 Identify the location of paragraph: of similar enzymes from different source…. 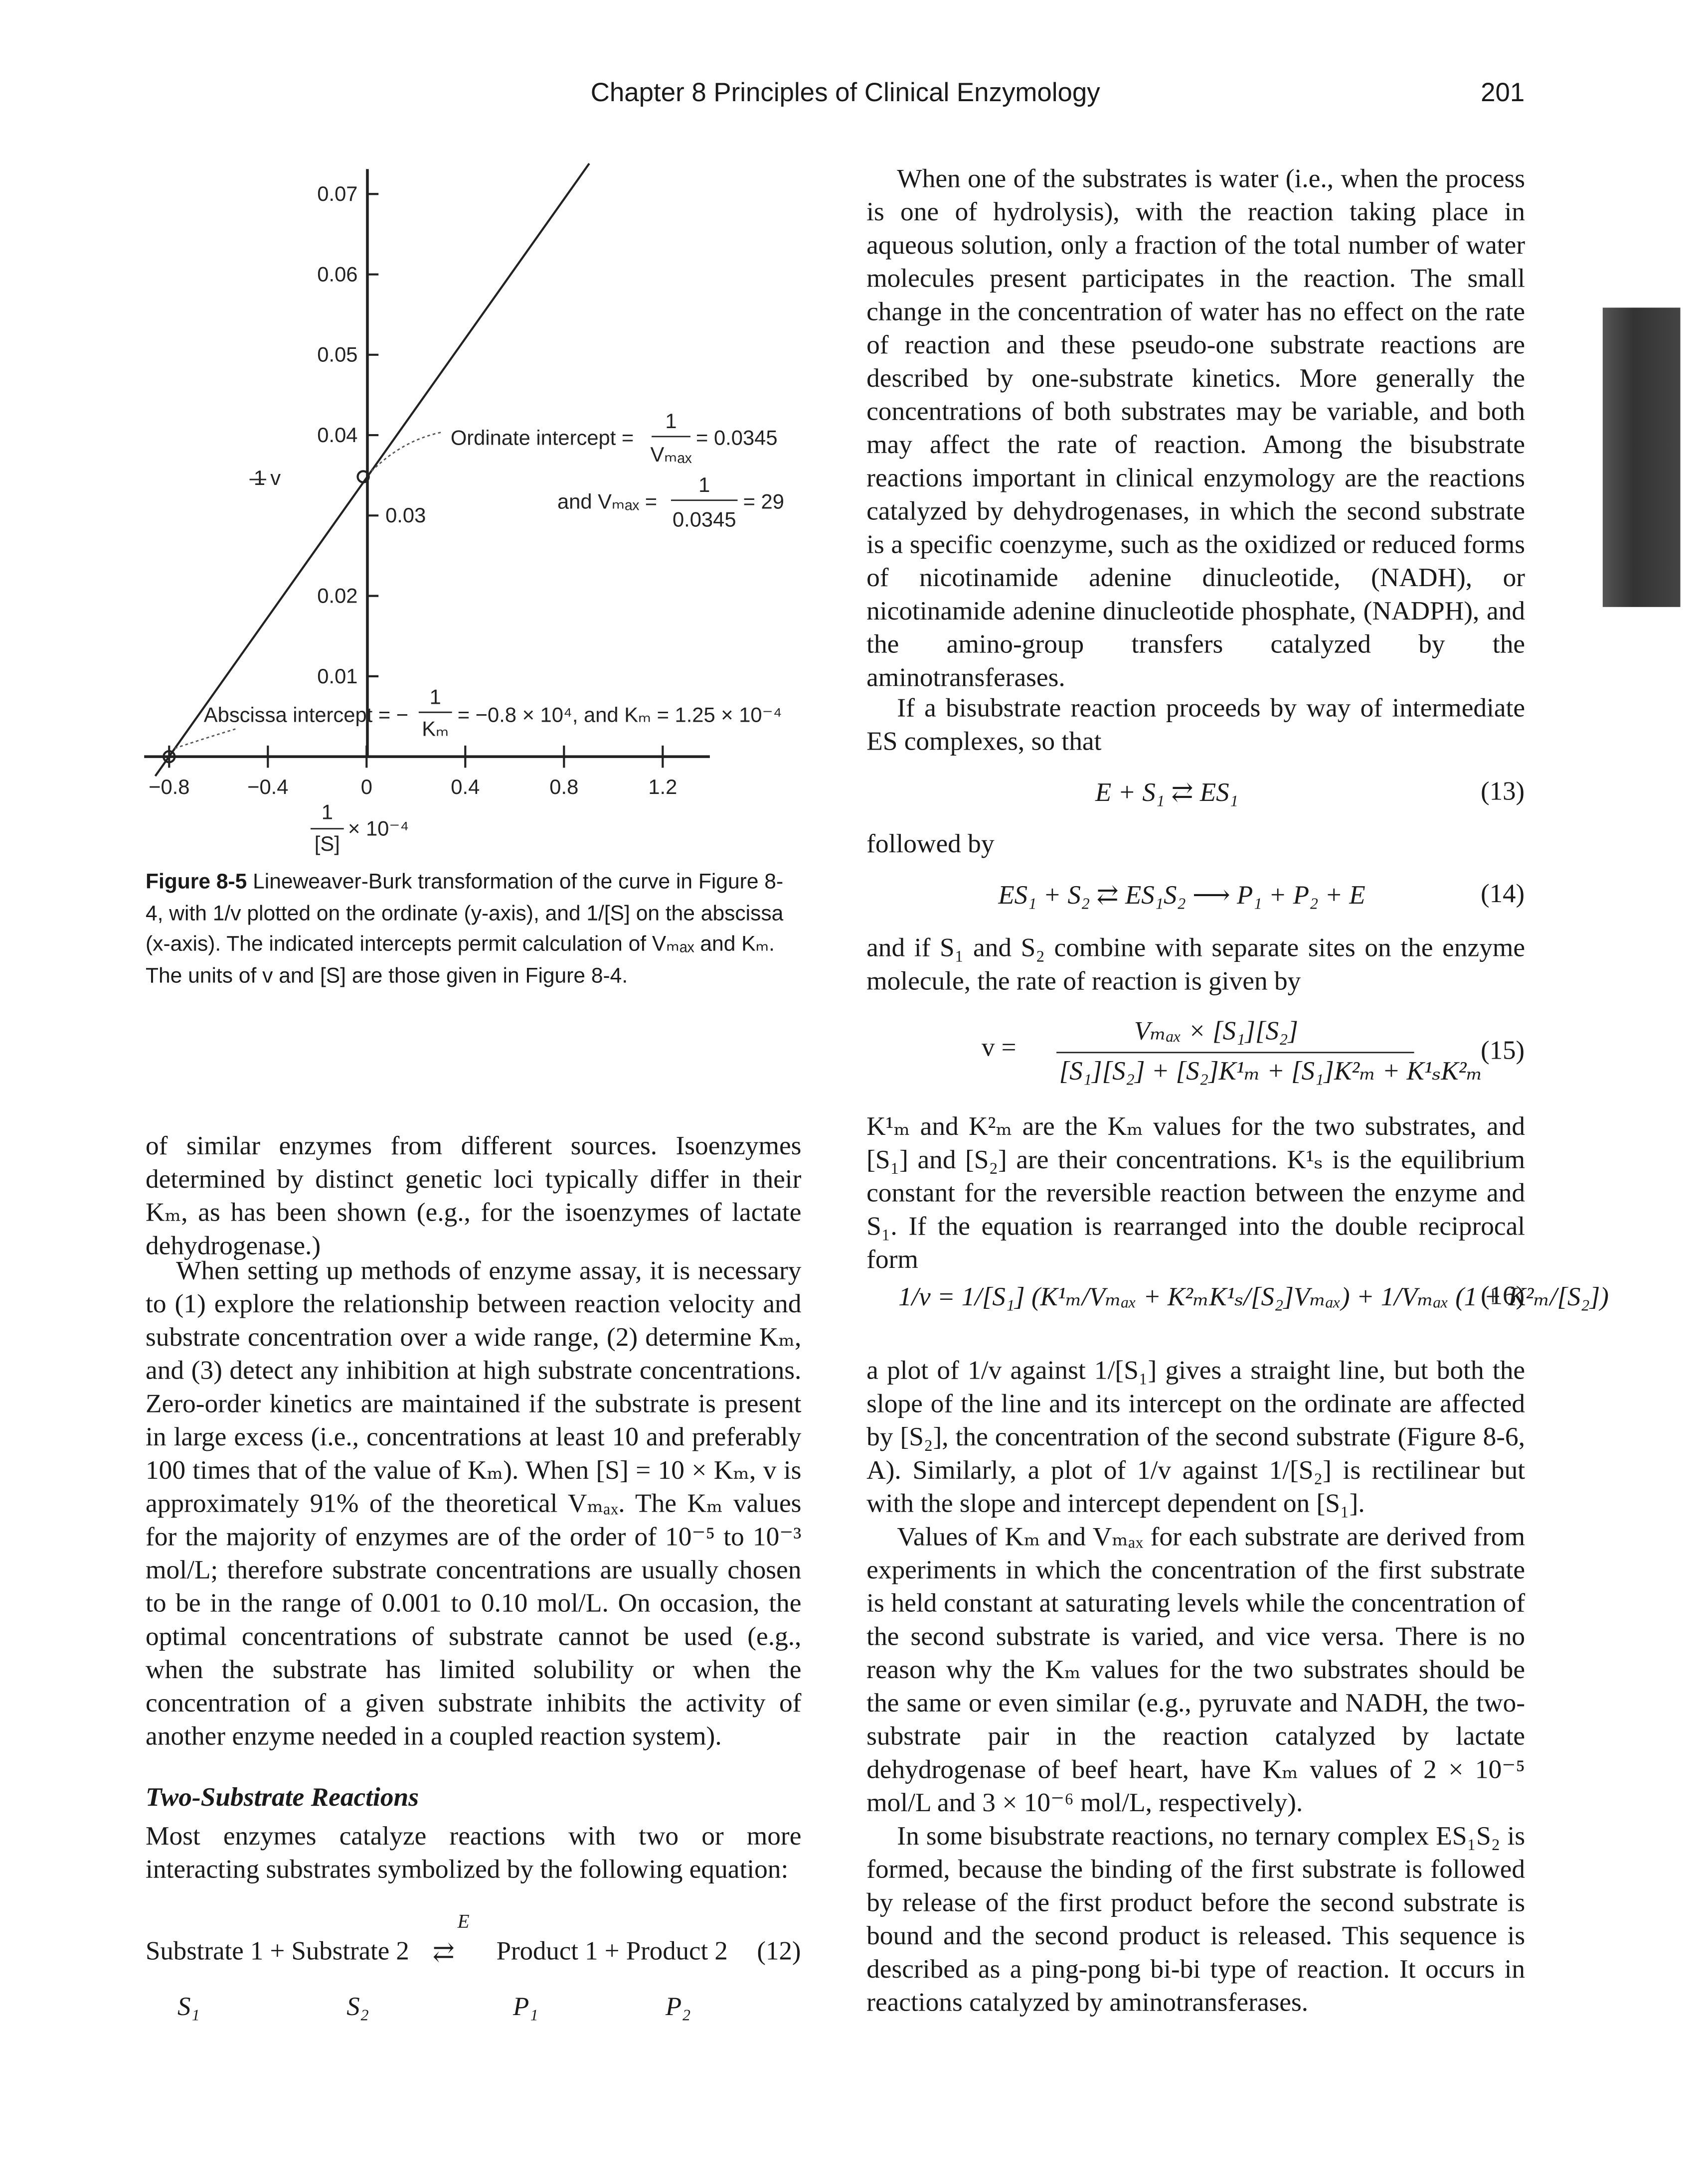
(474, 1196).